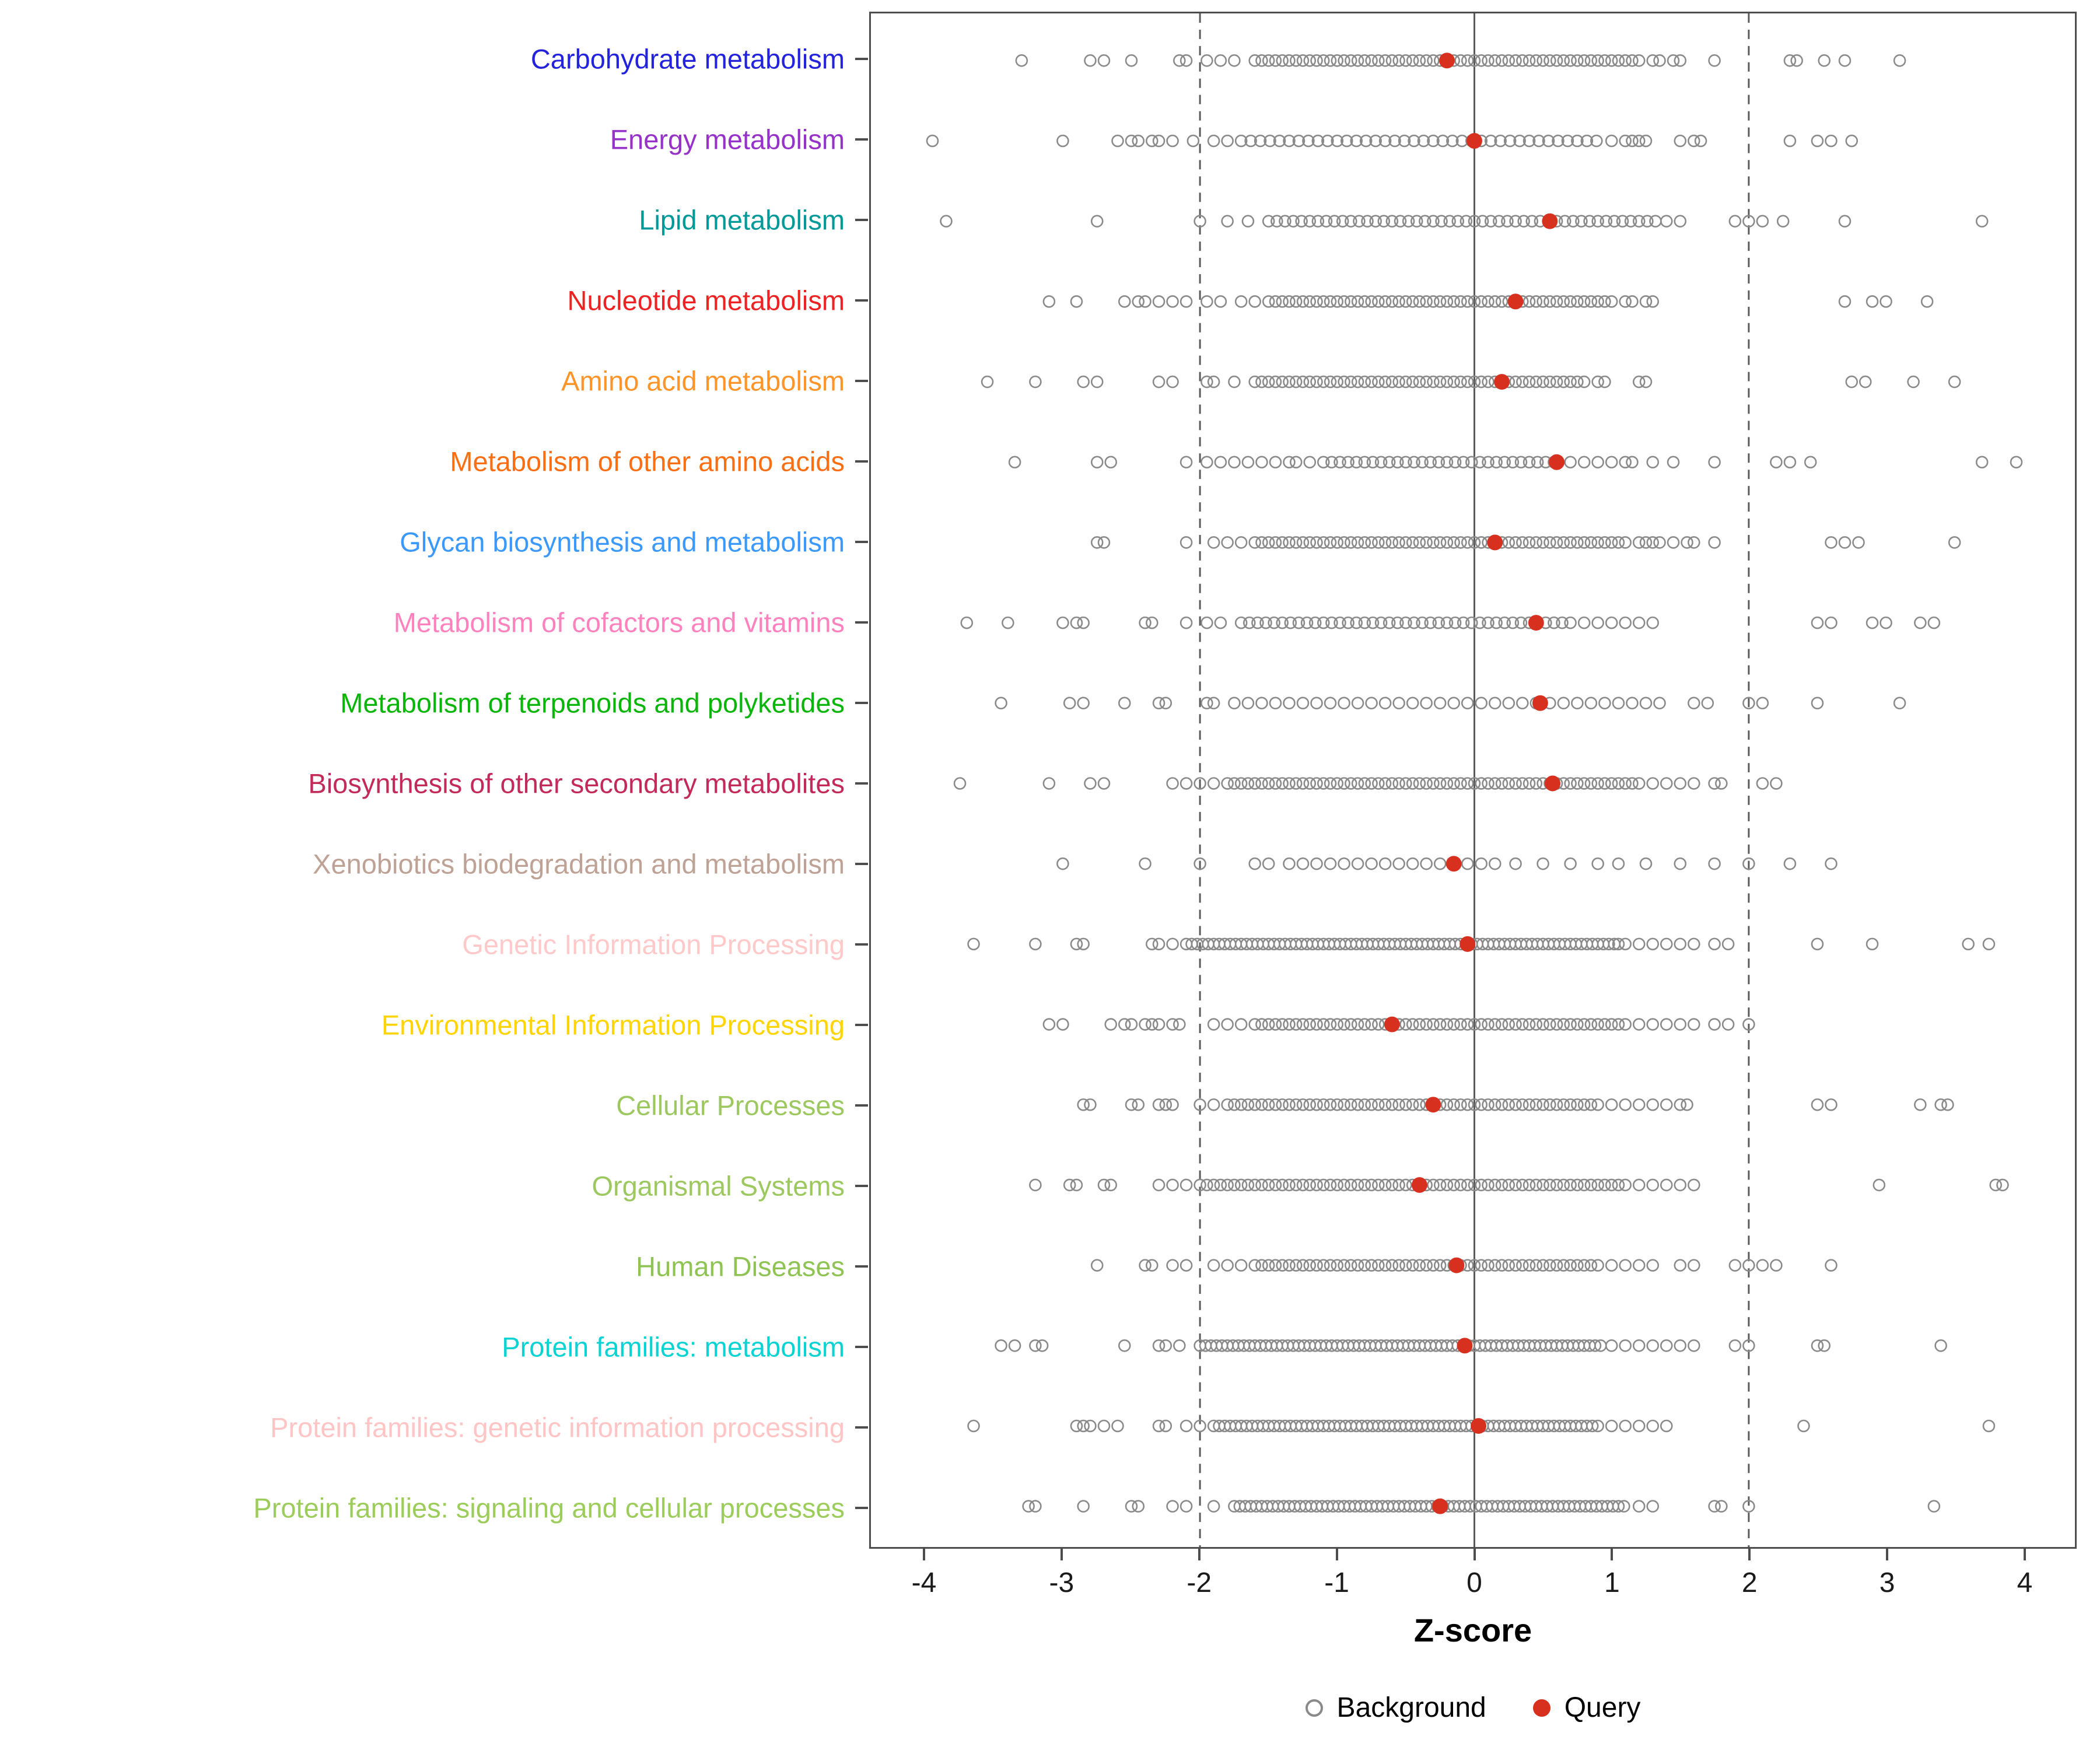 Image resolution: width=2100 pixels, height=1750 pixels. What do you see at coordinates (861, 1266) in the screenshot?
I see `y-axis-tick` at bounding box center [861, 1266].